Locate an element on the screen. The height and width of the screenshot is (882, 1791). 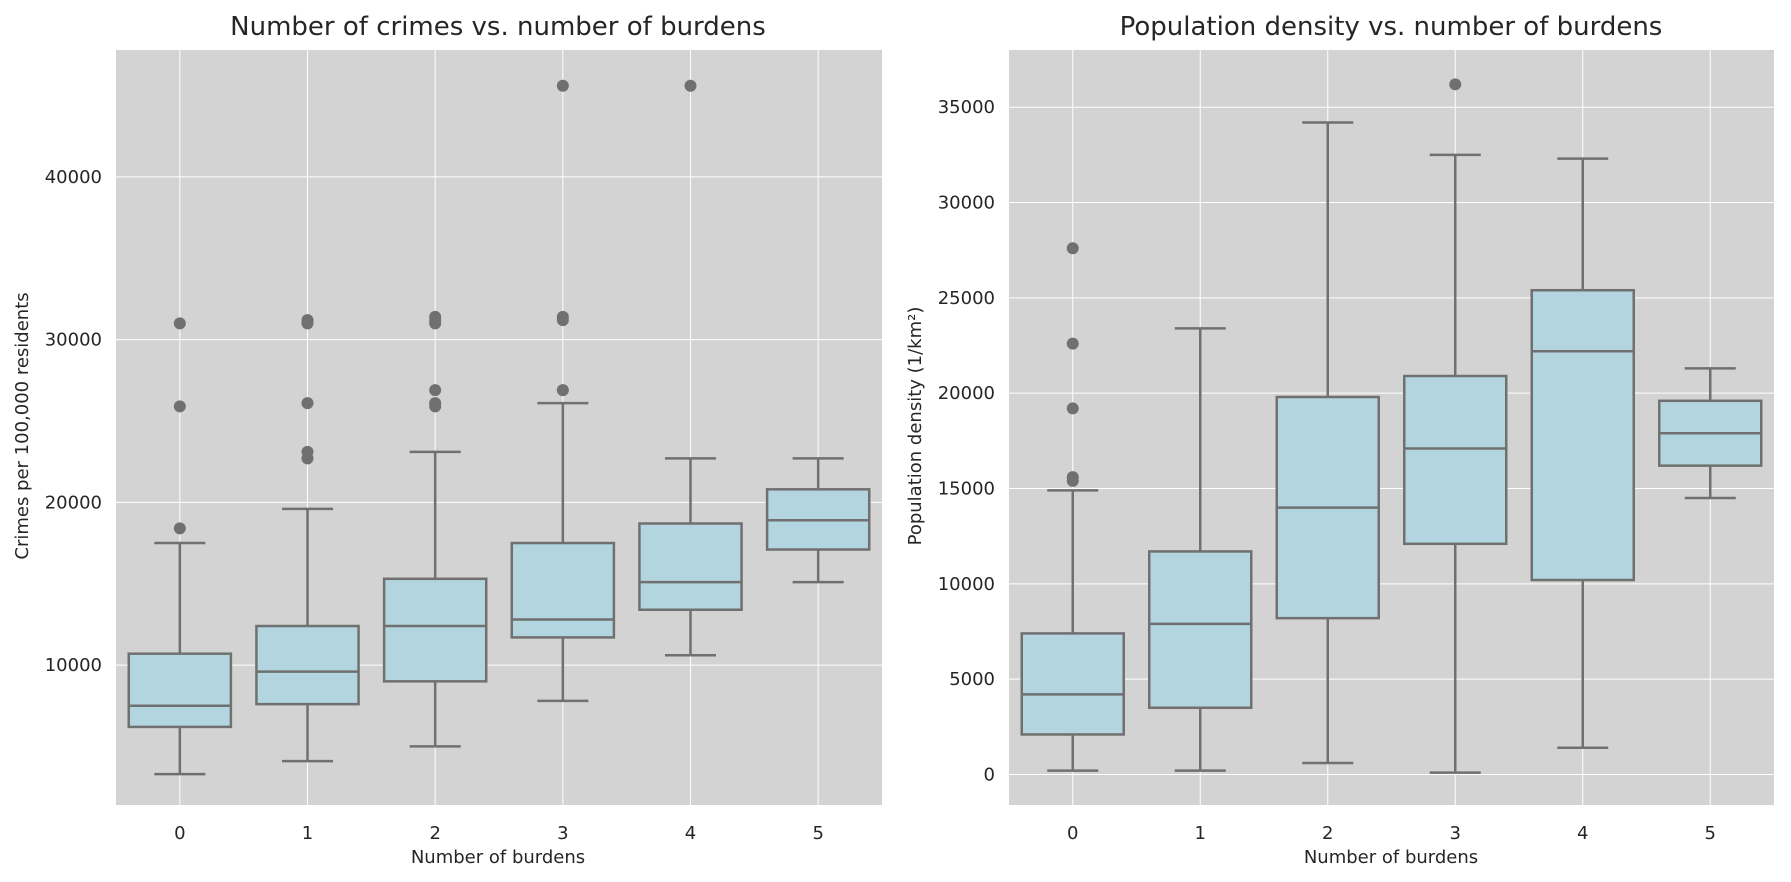
y-axis-label: Crimes per 100,000 residents is located at coordinates (22, 425).